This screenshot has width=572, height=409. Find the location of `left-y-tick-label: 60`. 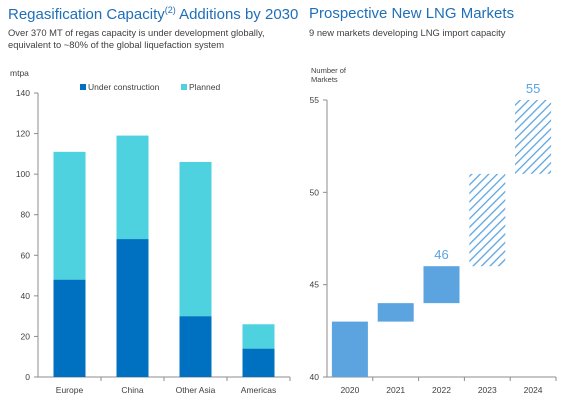

left-y-tick-label: 60 is located at coordinates (26, 255).